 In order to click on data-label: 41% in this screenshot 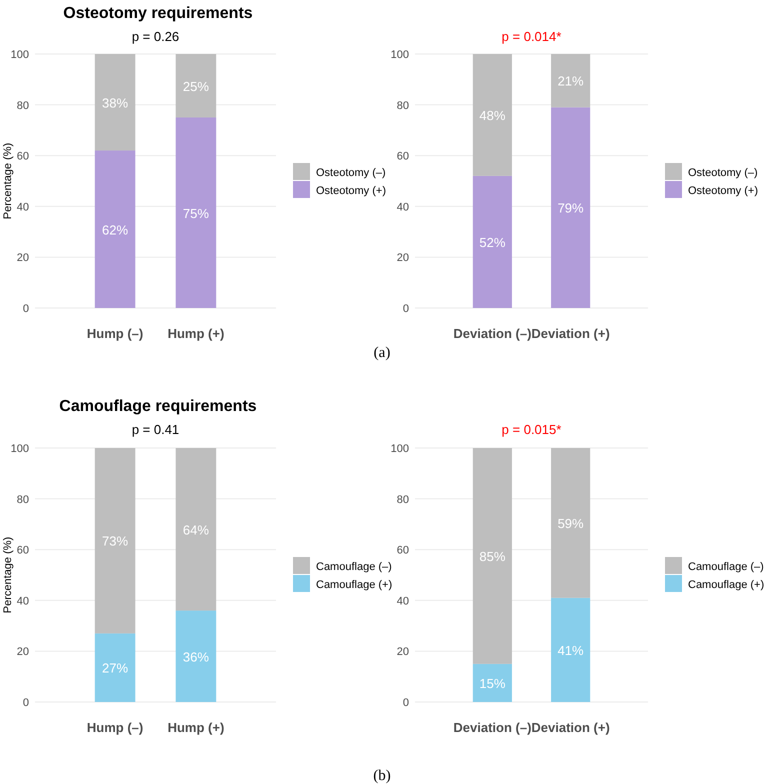, I will do `click(571, 650)`.